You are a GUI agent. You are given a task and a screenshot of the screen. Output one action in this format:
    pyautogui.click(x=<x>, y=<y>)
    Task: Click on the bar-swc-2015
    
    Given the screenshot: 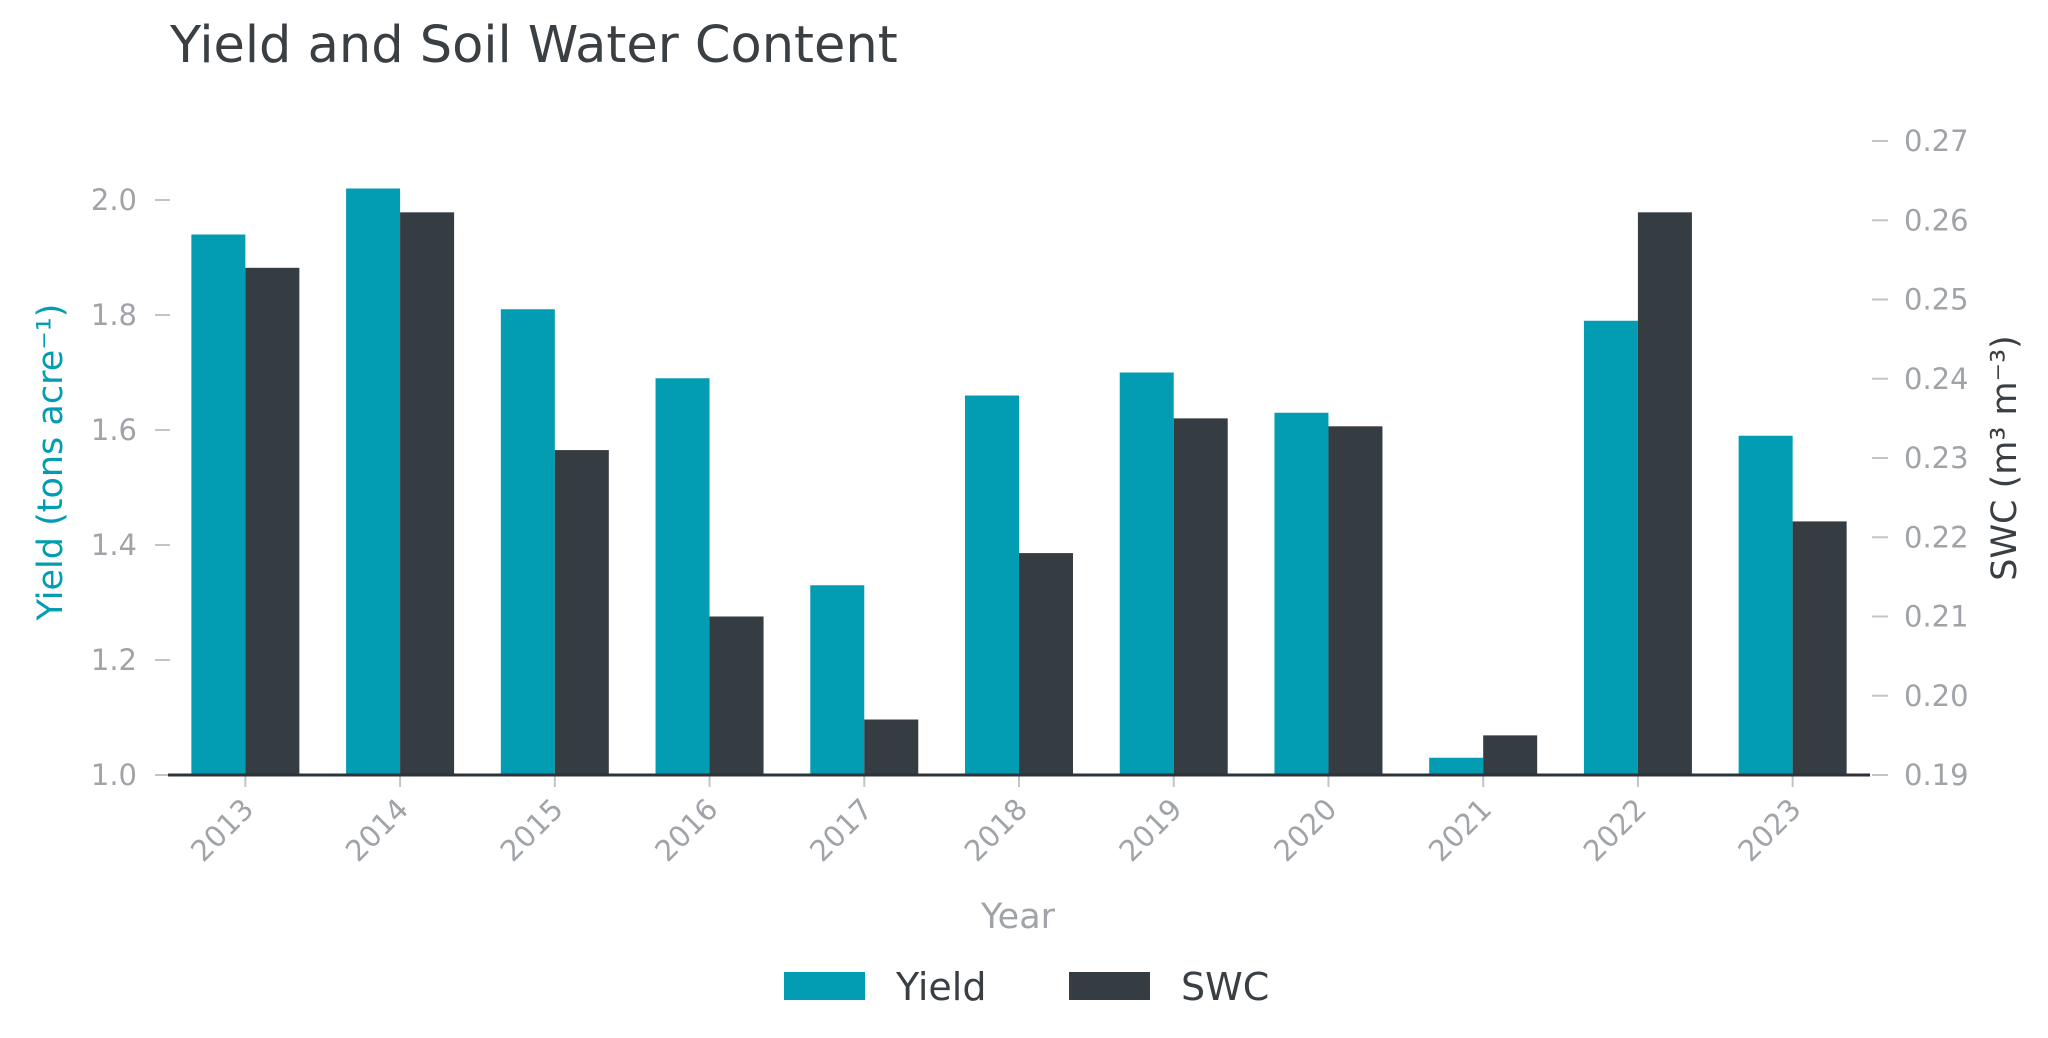 What is the action you would take?
    pyautogui.click(x=581, y=612)
    